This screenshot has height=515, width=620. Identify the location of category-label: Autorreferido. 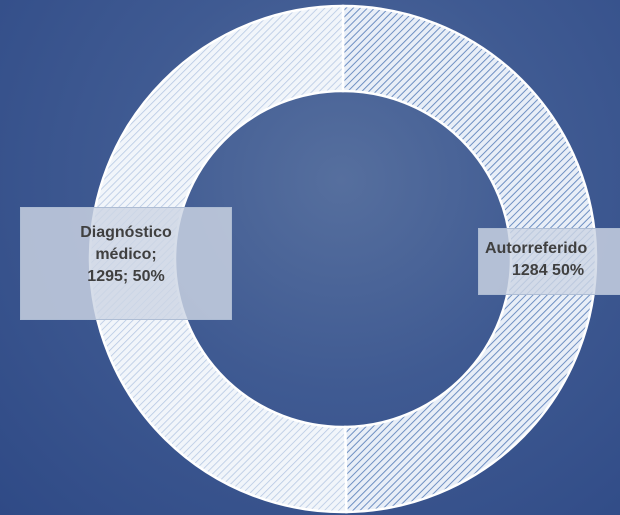
(536, 248).